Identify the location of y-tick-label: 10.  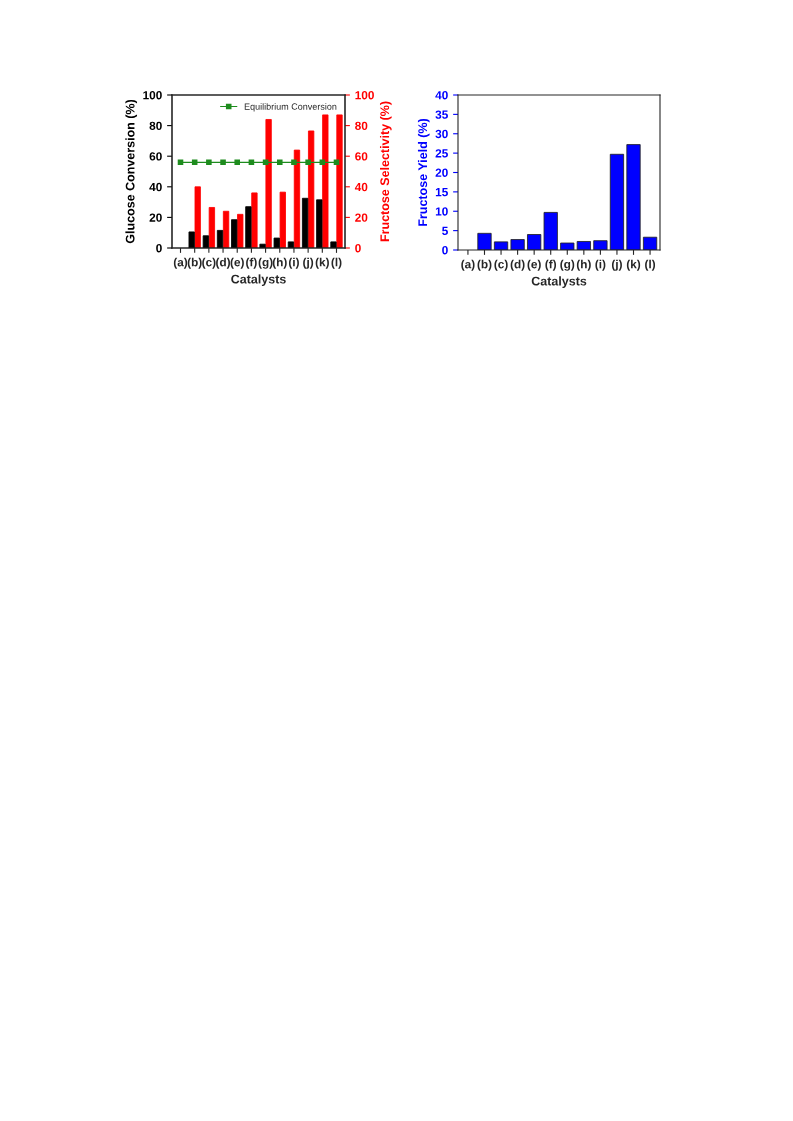
(441, 211).